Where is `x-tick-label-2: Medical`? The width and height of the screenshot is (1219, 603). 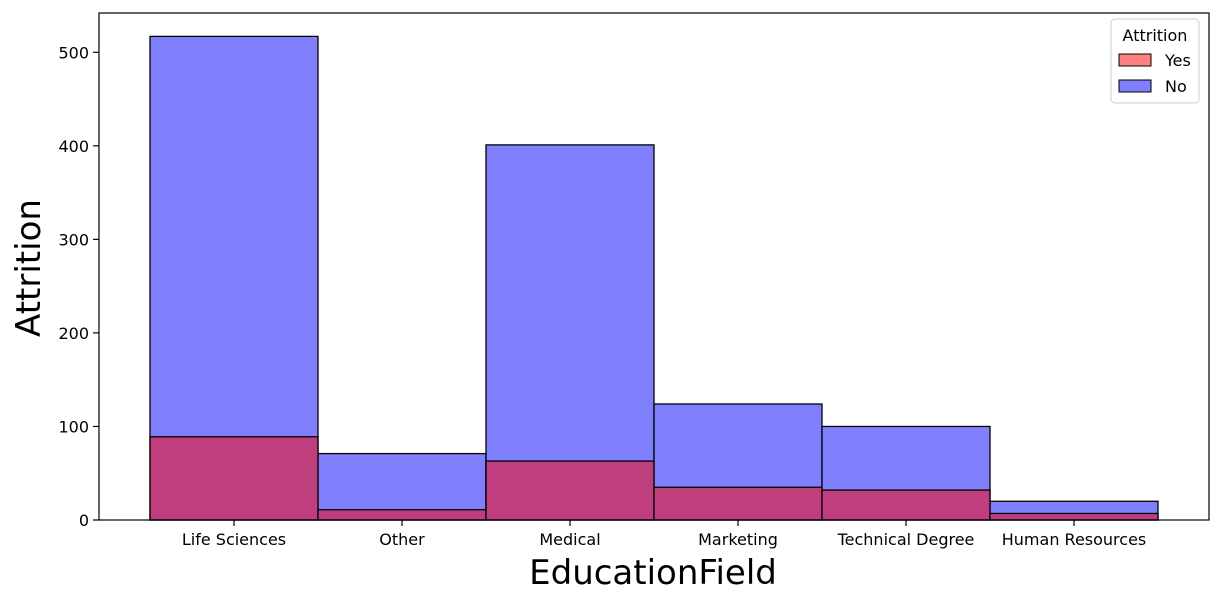
x-tick-label-2: Medical is located at coordinates (569, 539).